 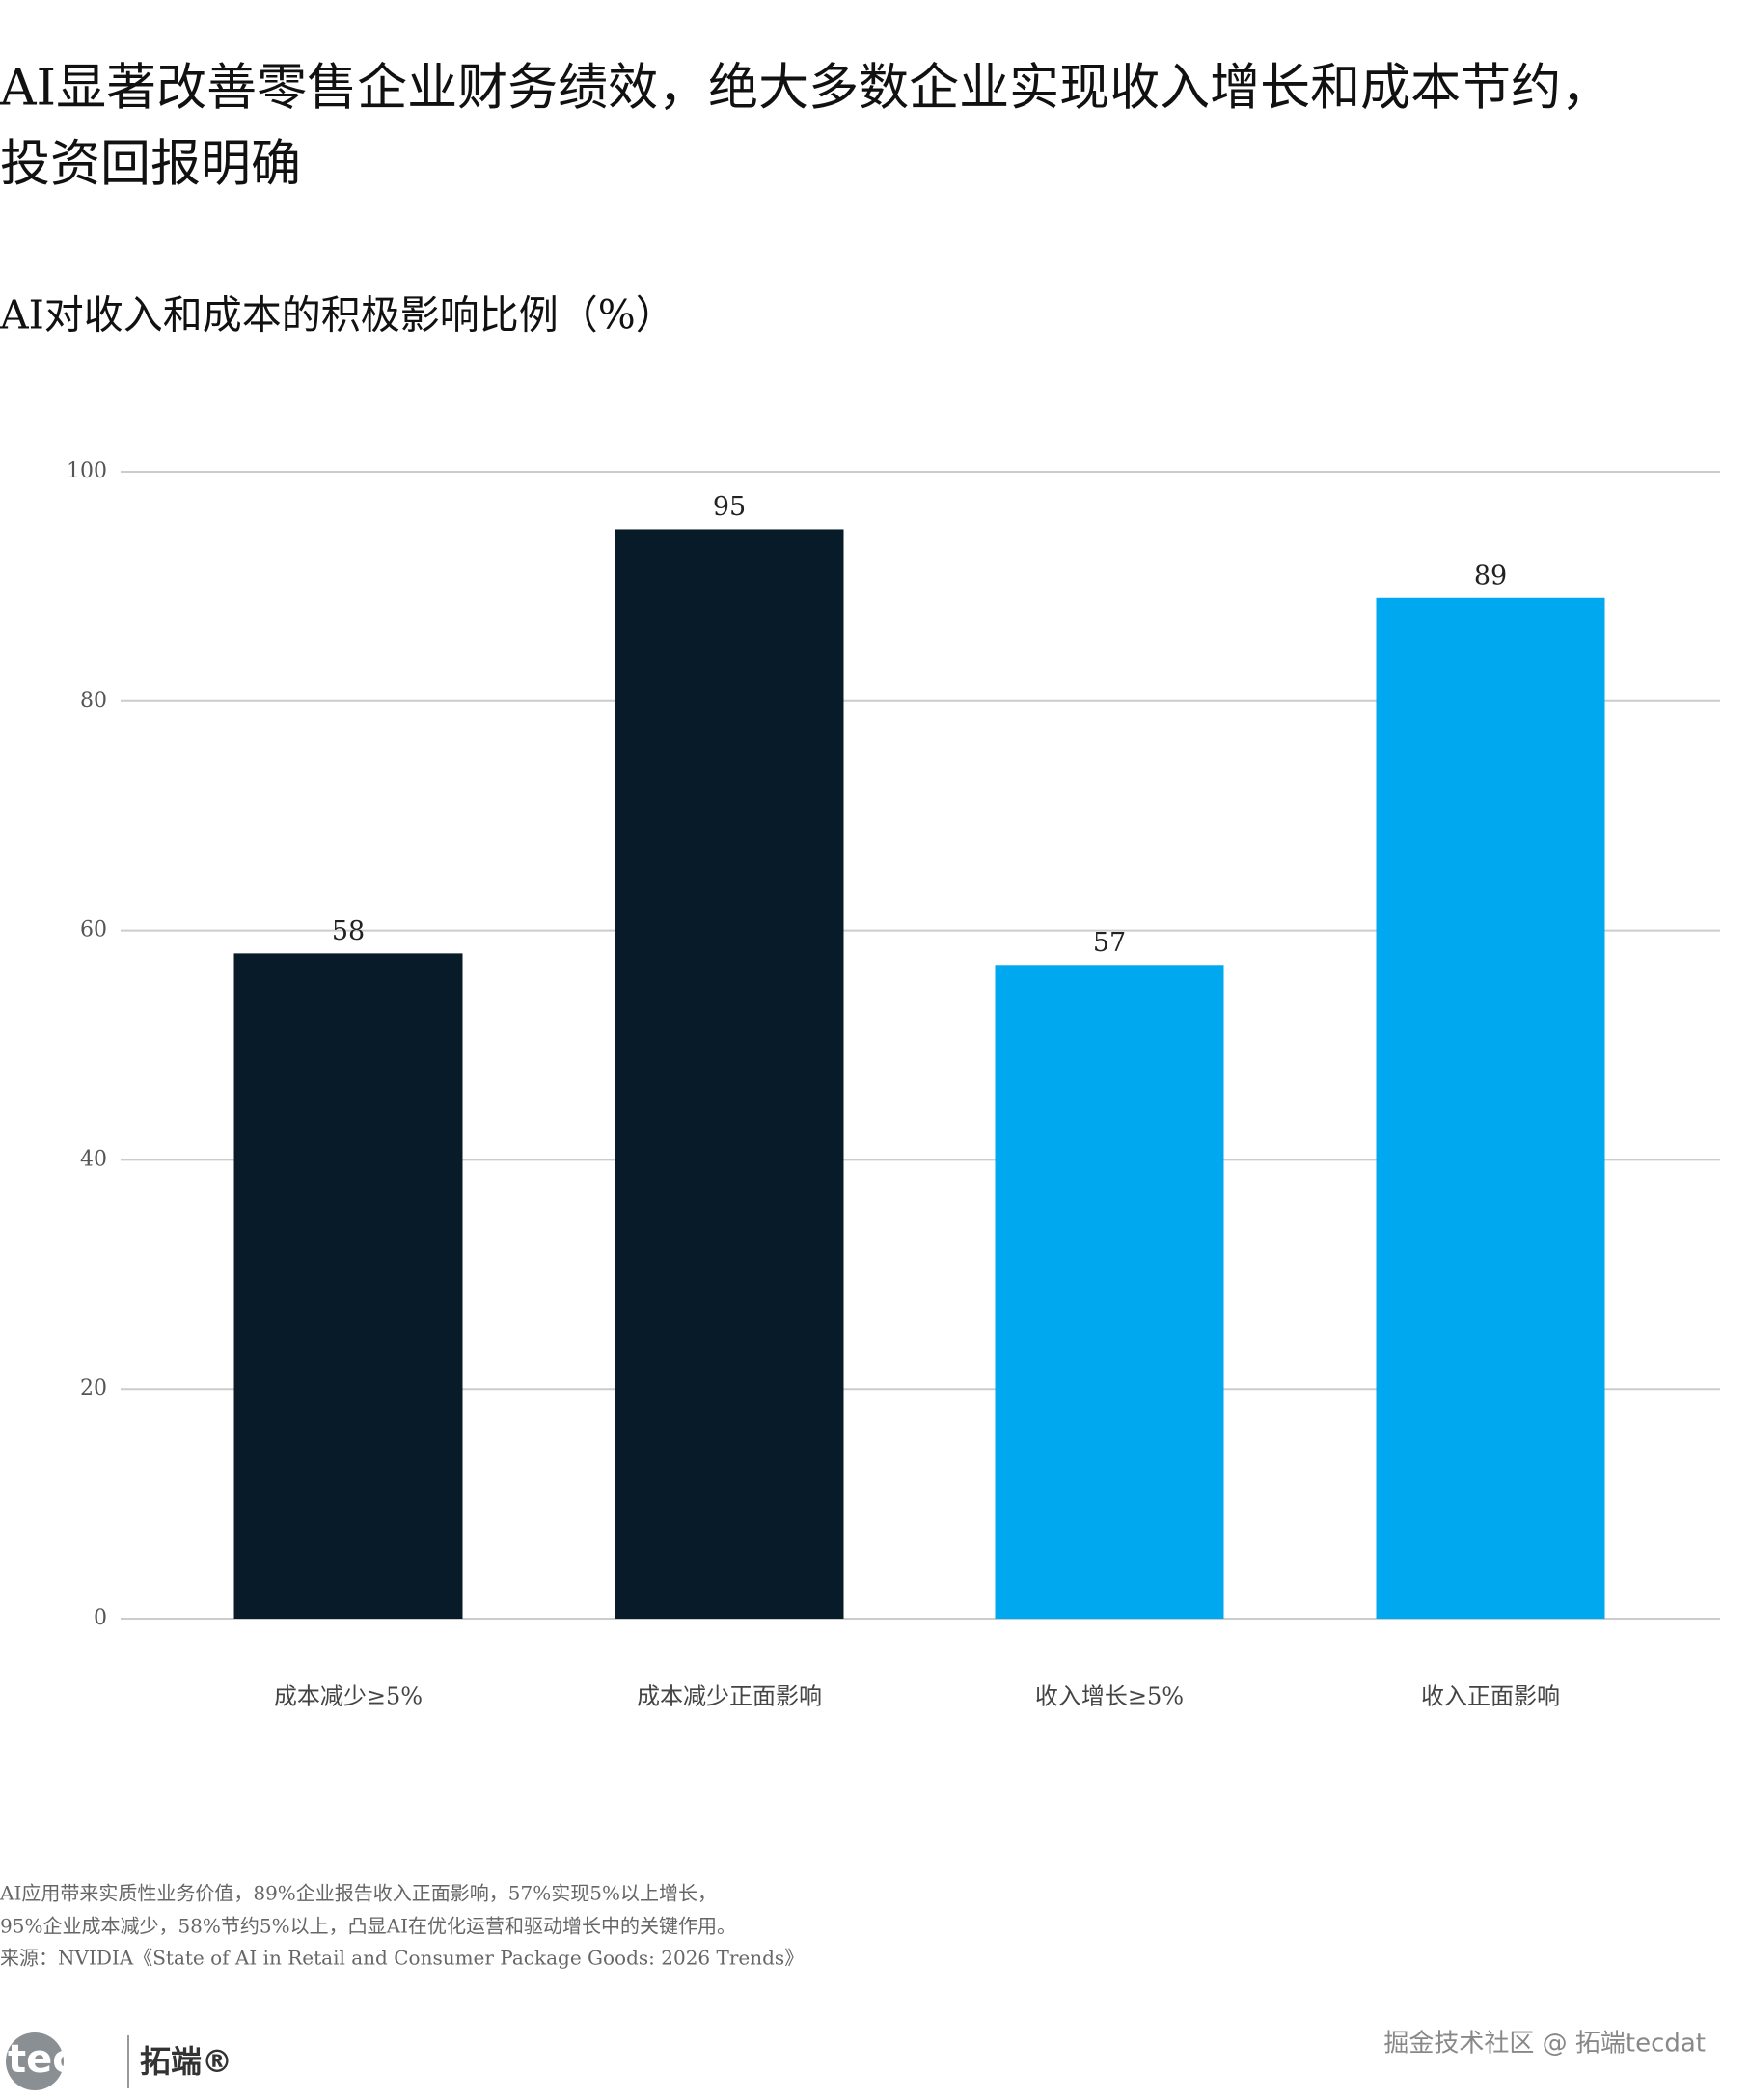 I want to click on x-tick-label: 收入正面影响, so click(x=1490, y=1696).